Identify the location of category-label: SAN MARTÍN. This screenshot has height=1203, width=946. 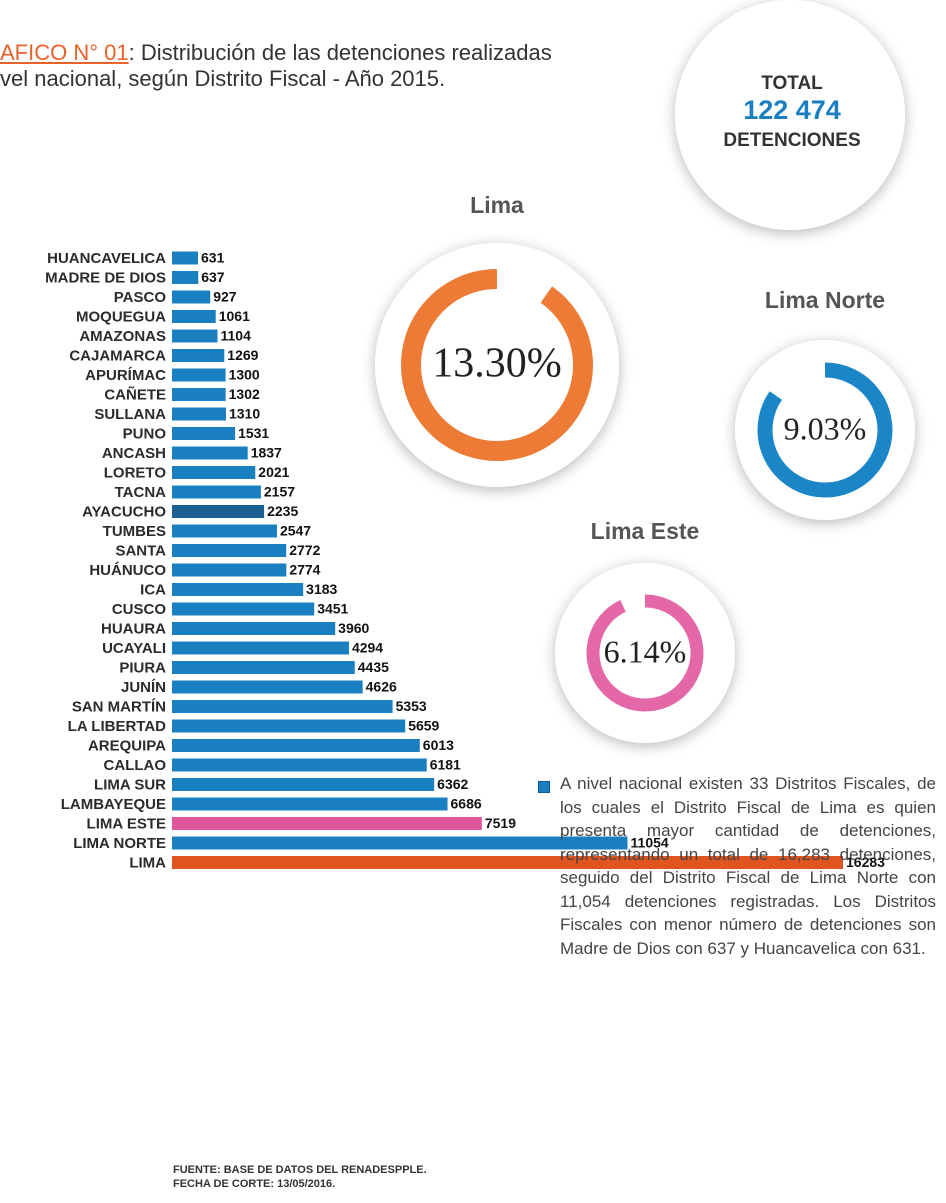
(119, 706).